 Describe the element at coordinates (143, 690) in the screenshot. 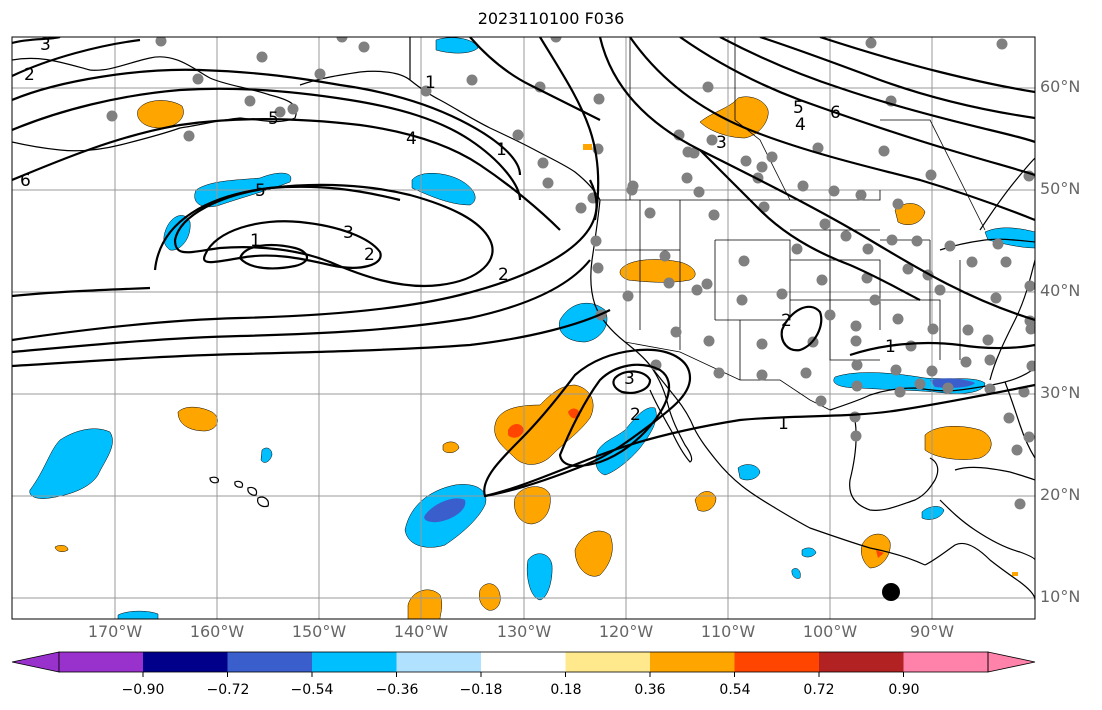

I see `colorbar-tick-label: −0.90` at that location.